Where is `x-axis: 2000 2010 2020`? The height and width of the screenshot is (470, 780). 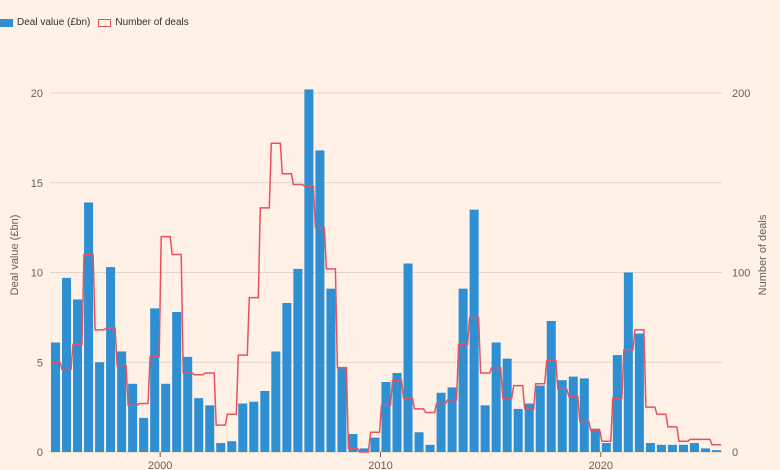 x-axis: 2000 2010 2020 is located at coordinates (380, 461).